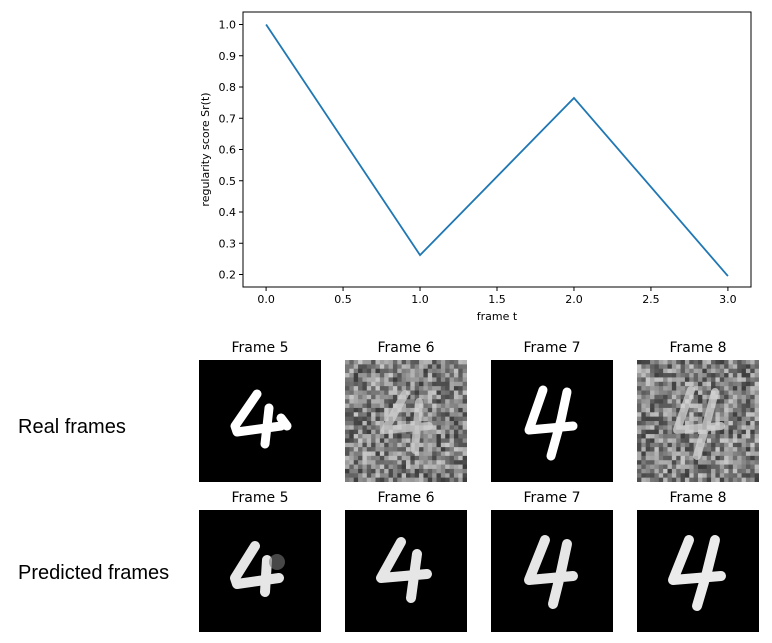 The height and width of the screenshot is (643, 772). I want to click on real-frame-title: Frame 6, so click(406, 348).